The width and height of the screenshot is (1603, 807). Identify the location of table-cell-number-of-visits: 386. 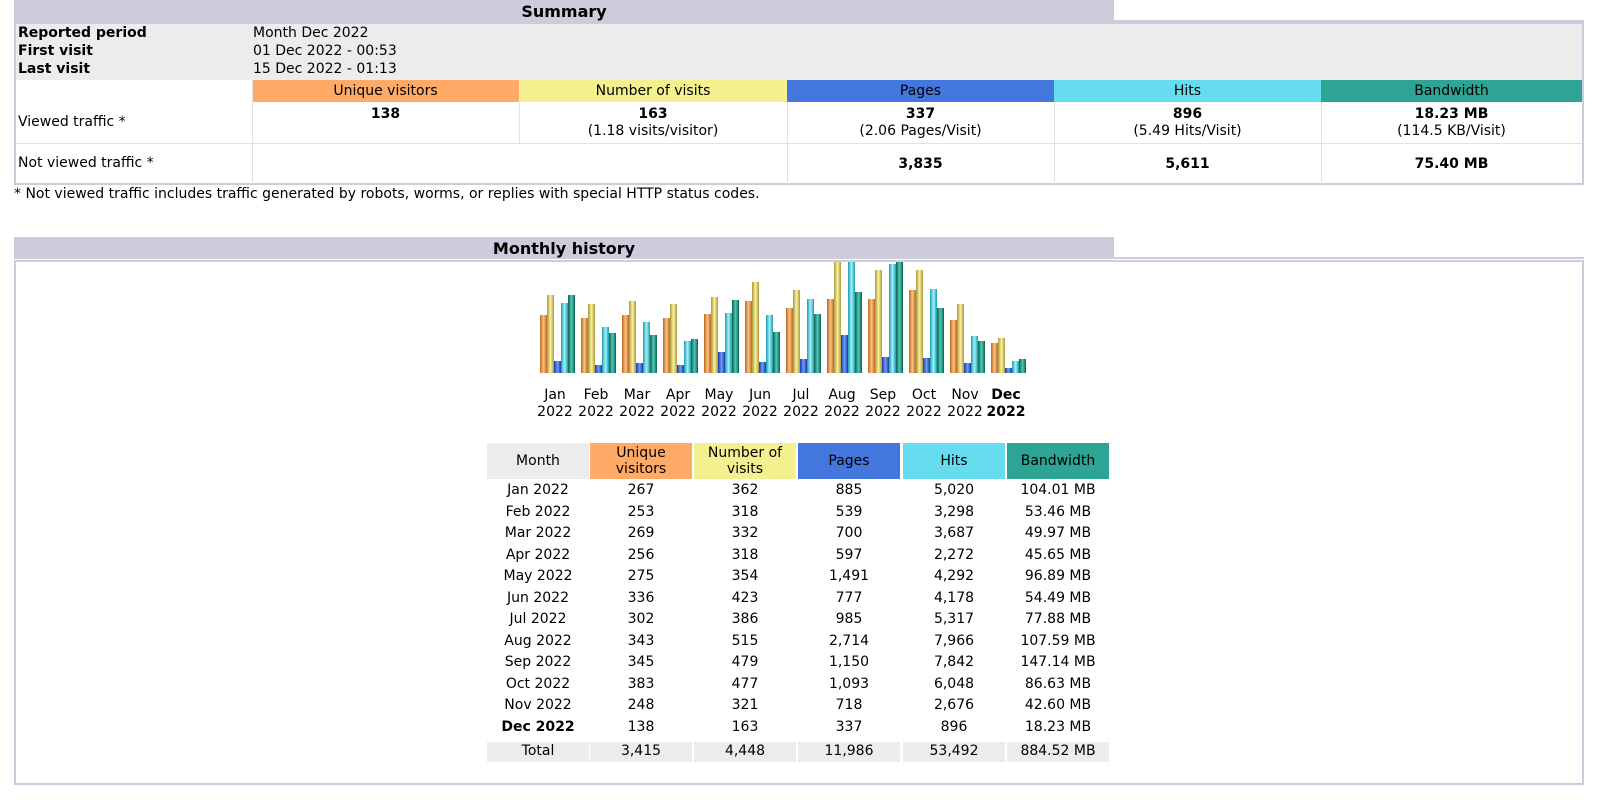
(745, 619).